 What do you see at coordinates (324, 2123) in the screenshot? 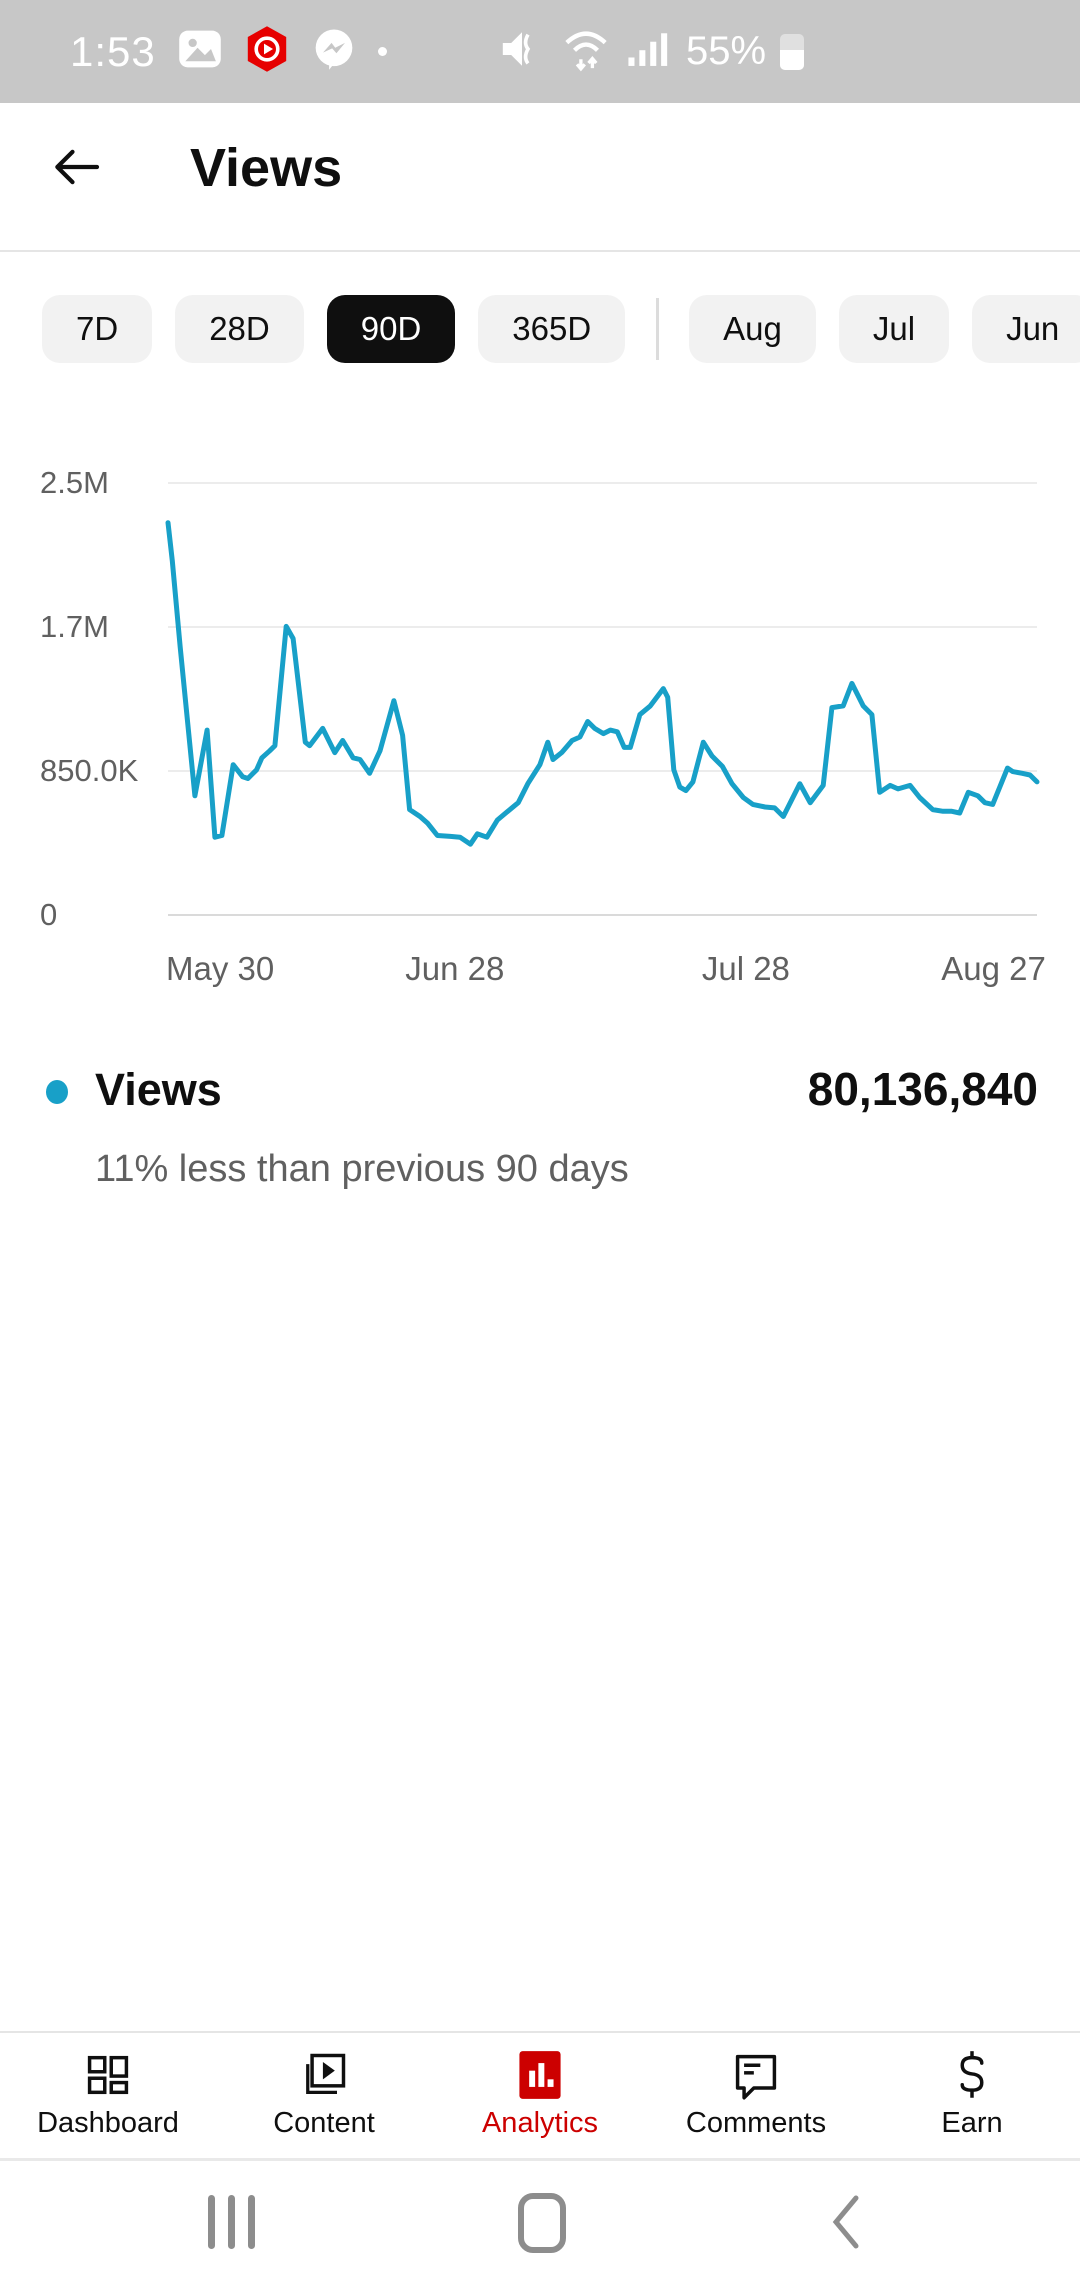
I see `nav-label-content: Content` at bounding box center [324, 2123].